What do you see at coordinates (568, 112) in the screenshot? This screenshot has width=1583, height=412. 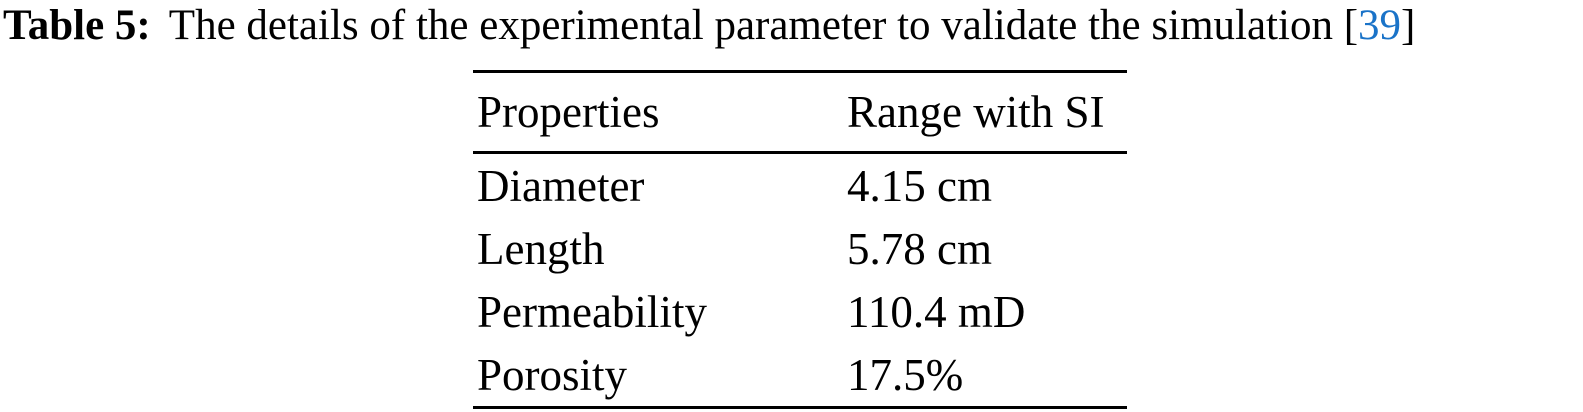 I see `col-header-properties: Properties` at bounding box center [568, 112].